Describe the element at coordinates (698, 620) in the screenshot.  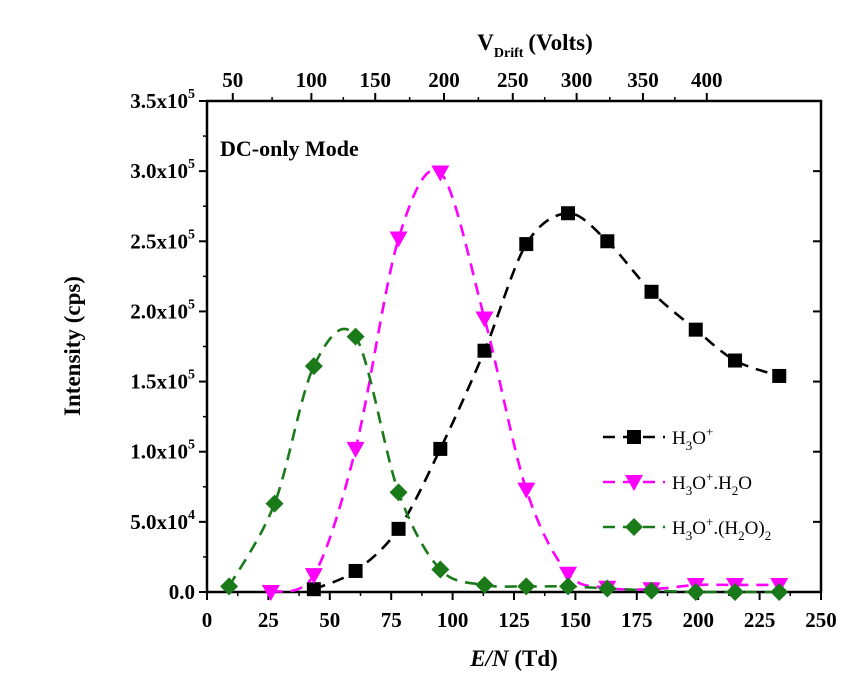
I see `x-tick-label: 200` at that location.